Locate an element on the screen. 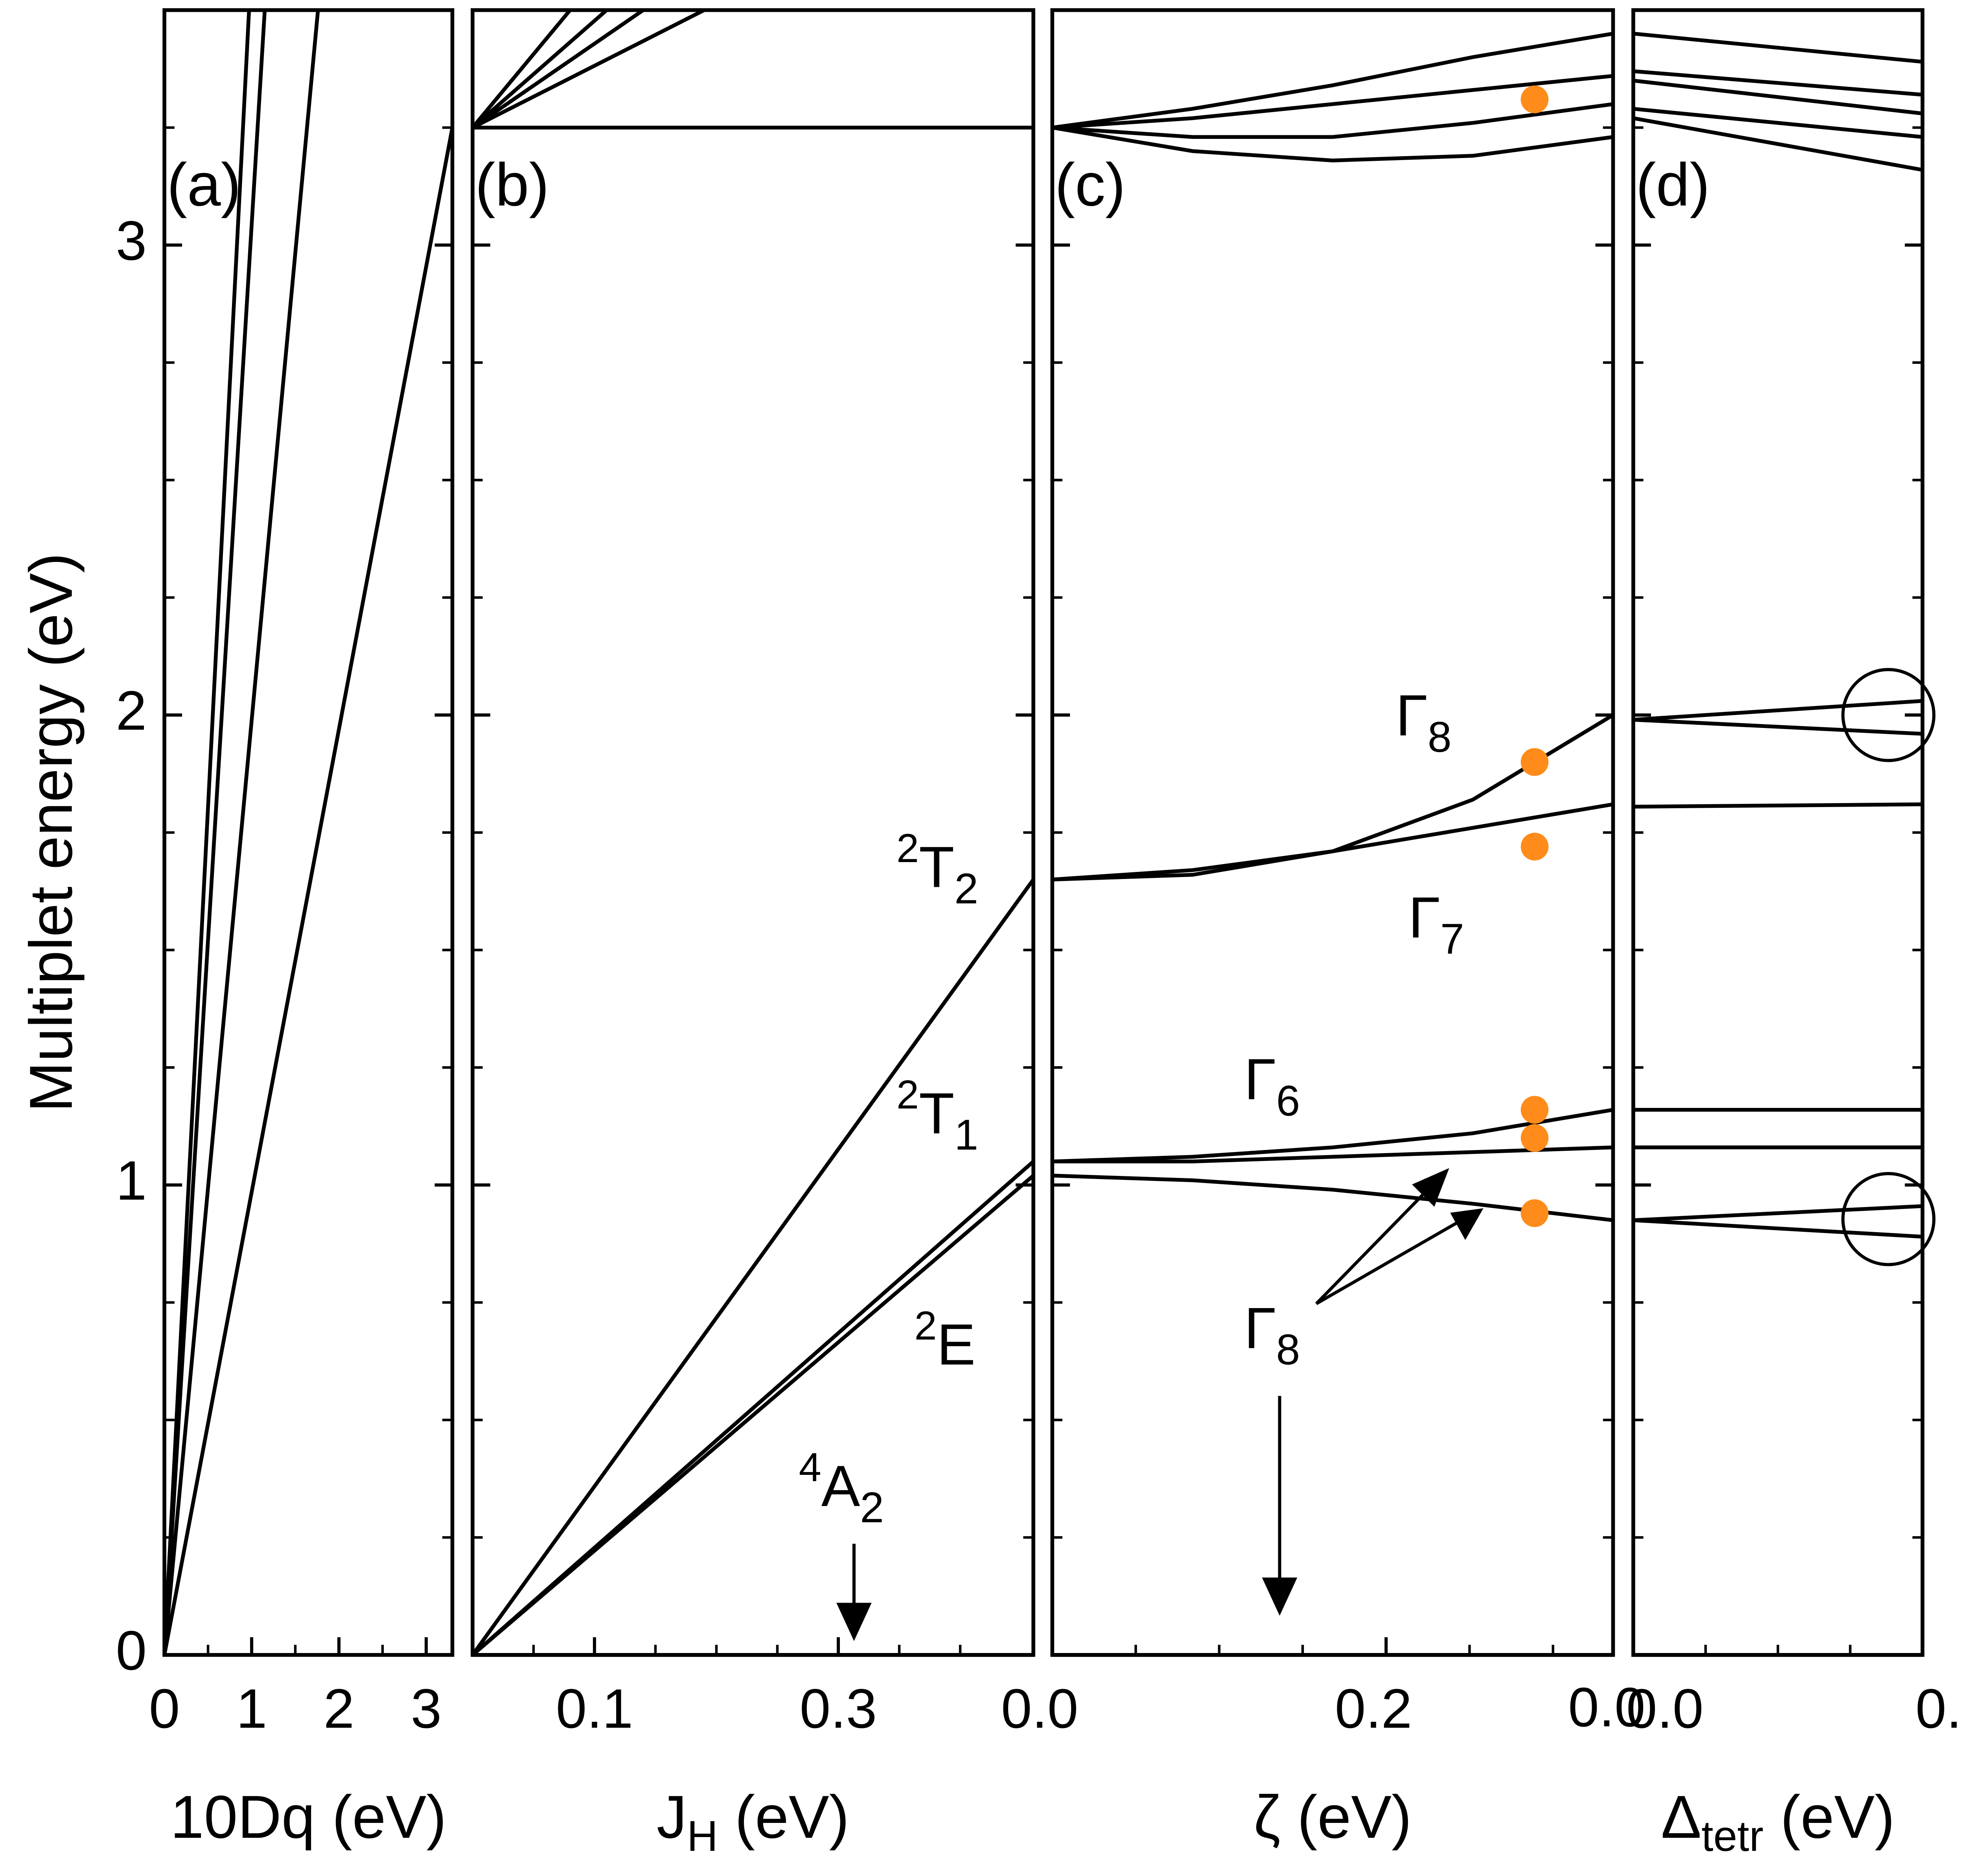 This screenshot has width=1966, height=1876. state-label-sub: 6 is located at coordinates (1288, 1101).